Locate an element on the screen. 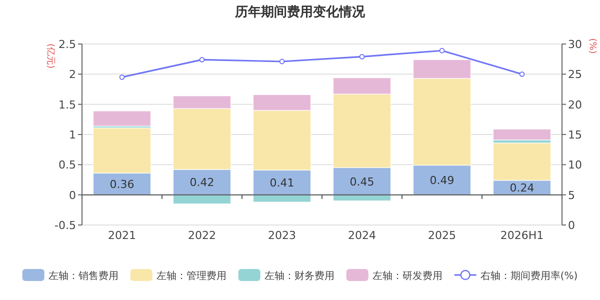 This screenshot has height=300, width=600. y-tick-label: 0.5 is located at coordinates (67, 165).